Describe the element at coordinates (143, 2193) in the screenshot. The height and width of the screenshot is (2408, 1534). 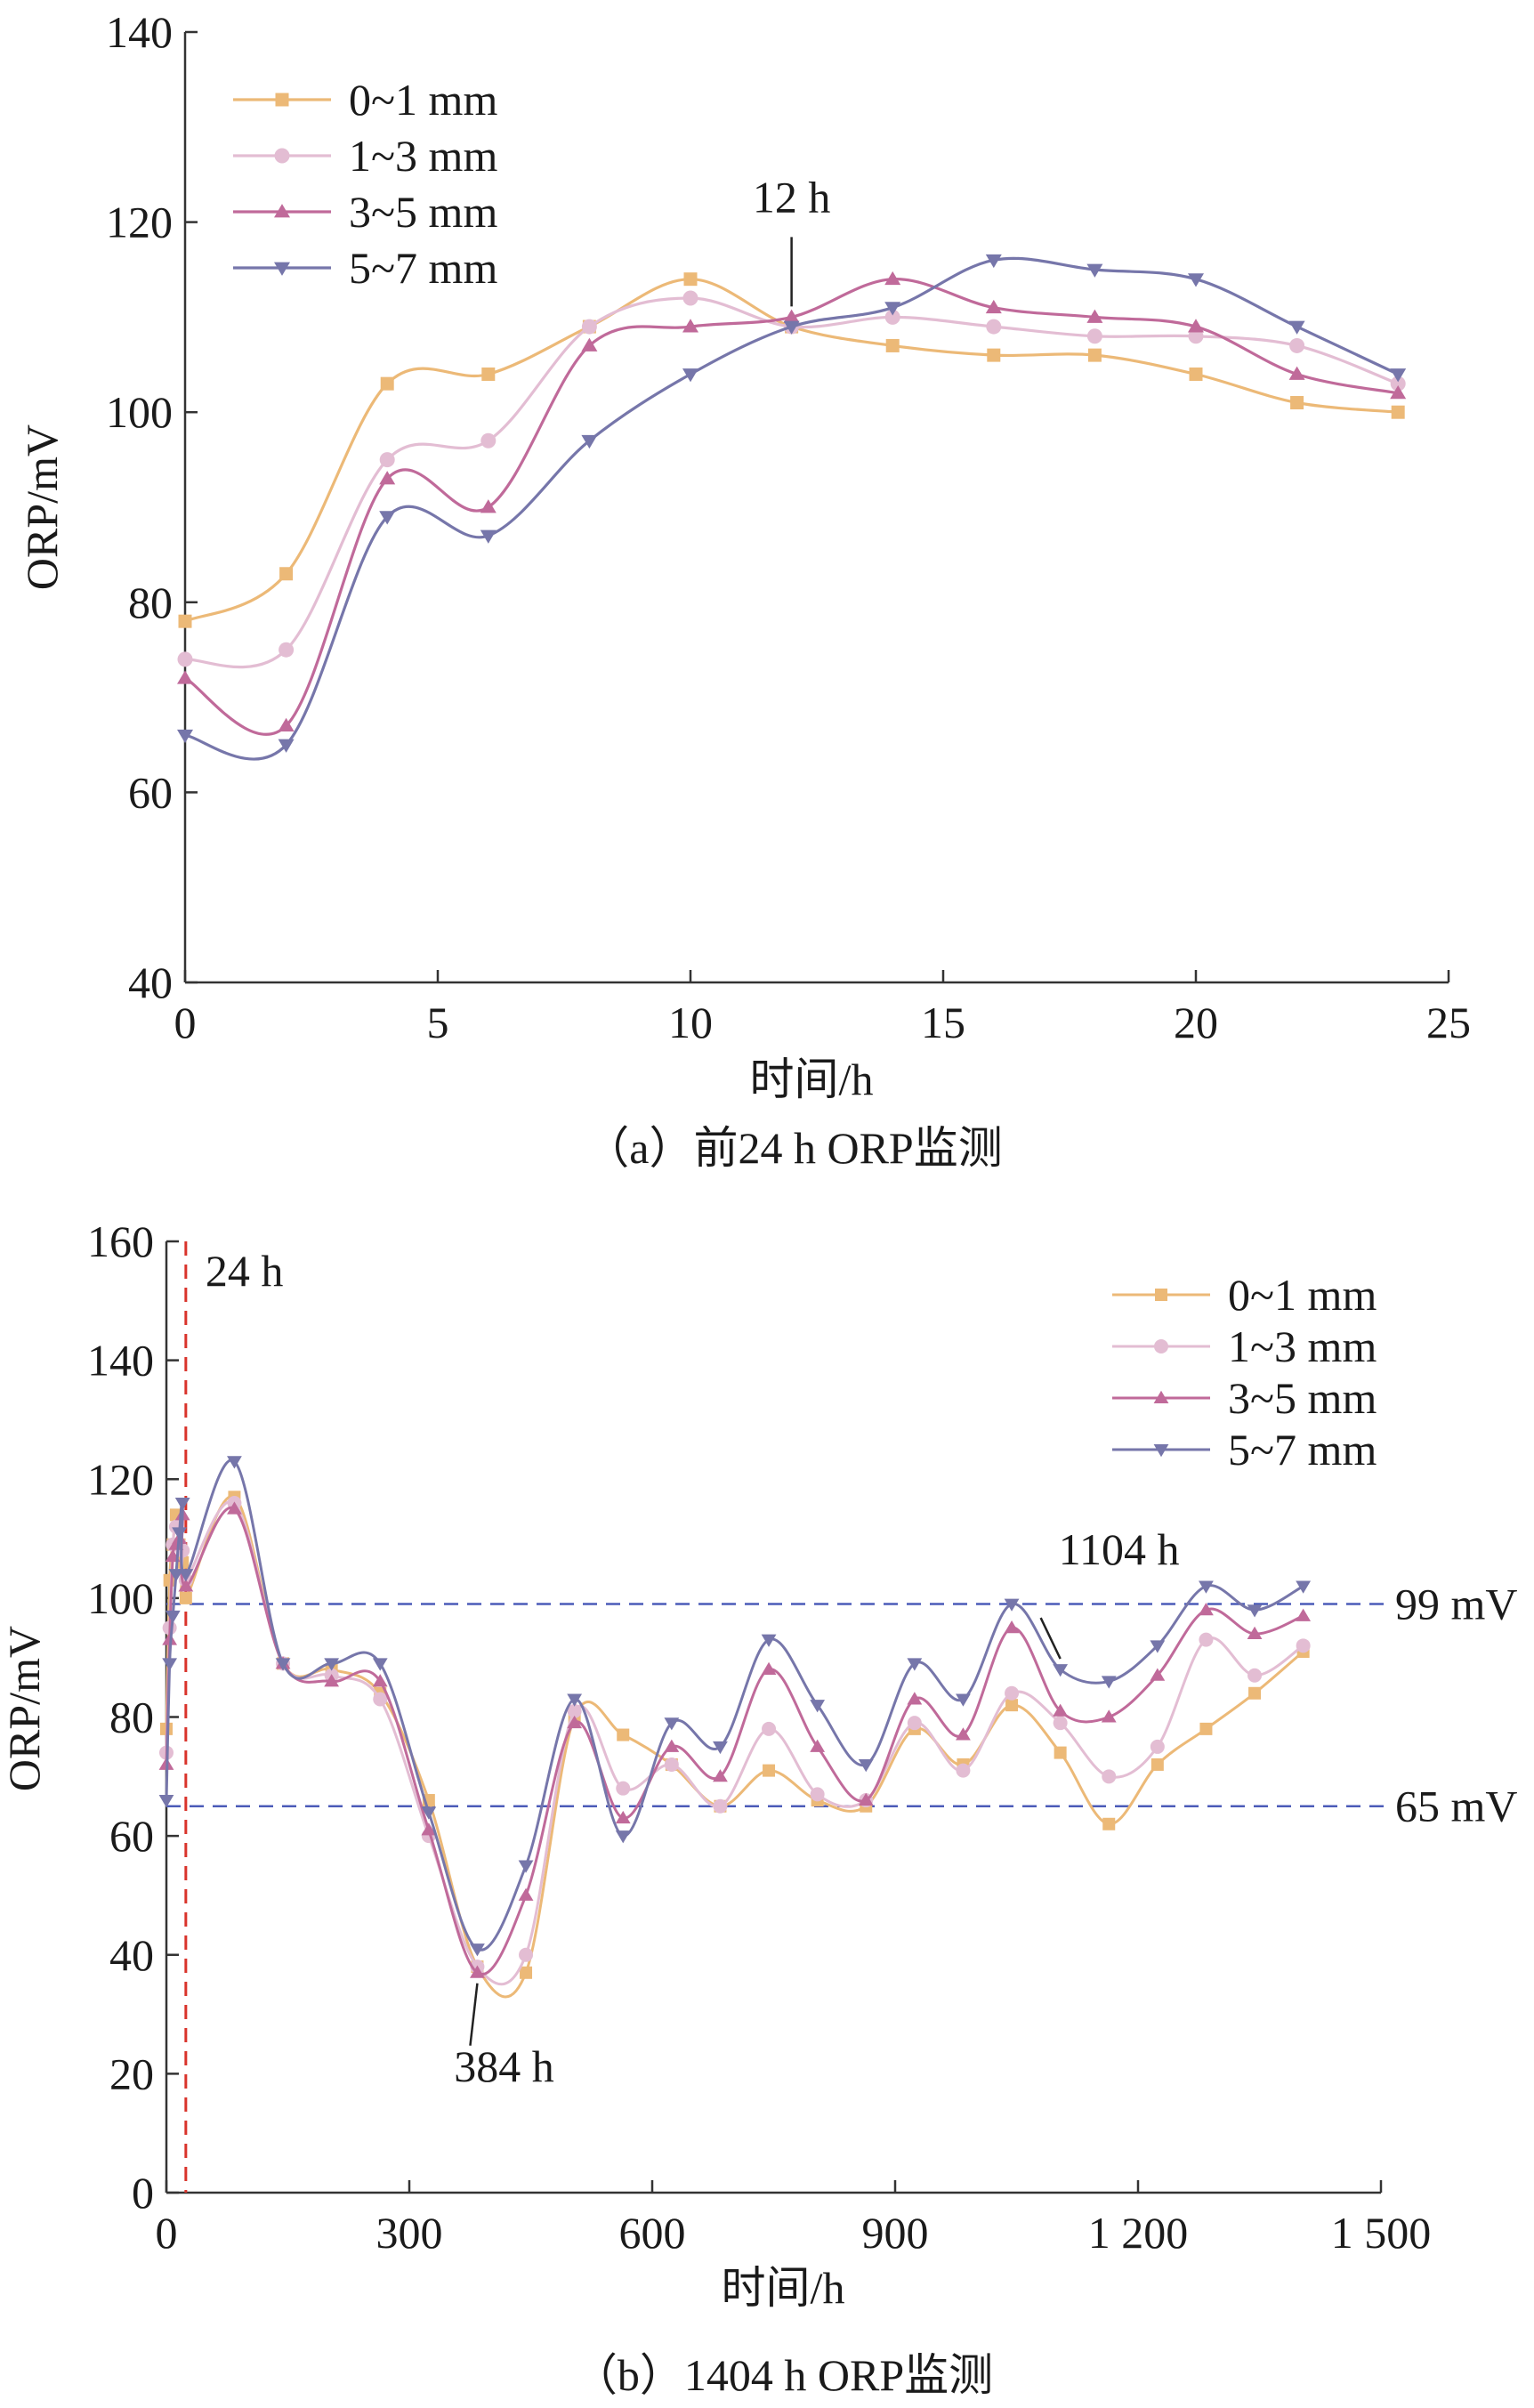
I see `y-tick-label: 0` at that location.